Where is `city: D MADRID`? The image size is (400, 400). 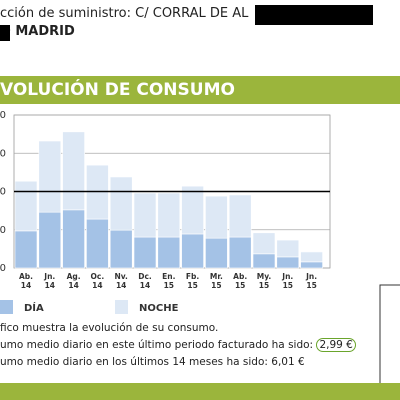
city: D MADRID is located at coordinates (37, 31).